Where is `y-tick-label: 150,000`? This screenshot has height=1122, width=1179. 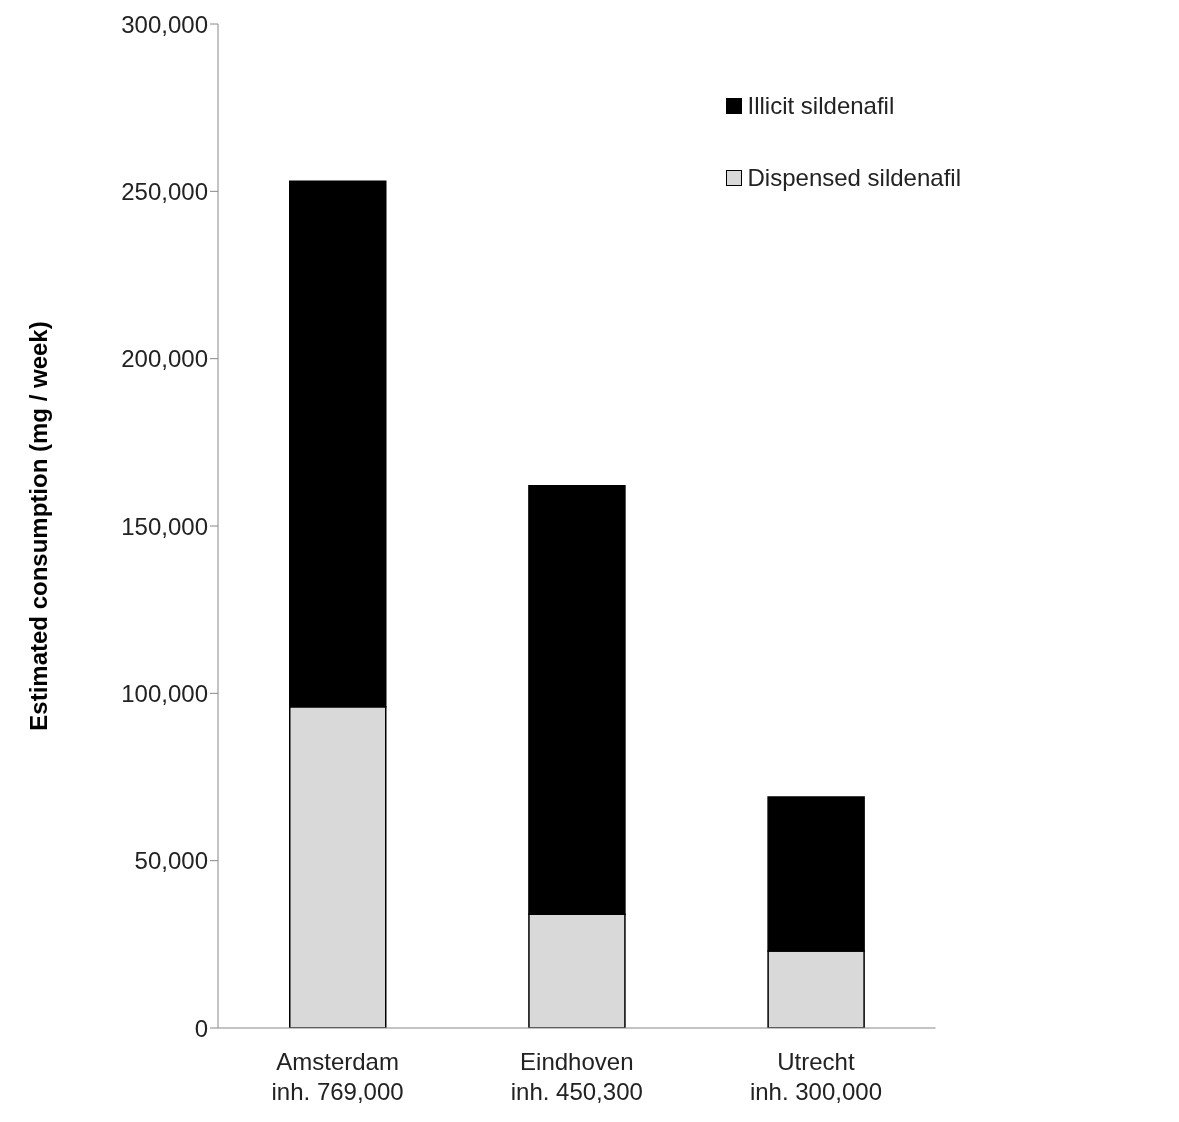 y-tick-label: 150,000 is located at coordinates (164, 526).